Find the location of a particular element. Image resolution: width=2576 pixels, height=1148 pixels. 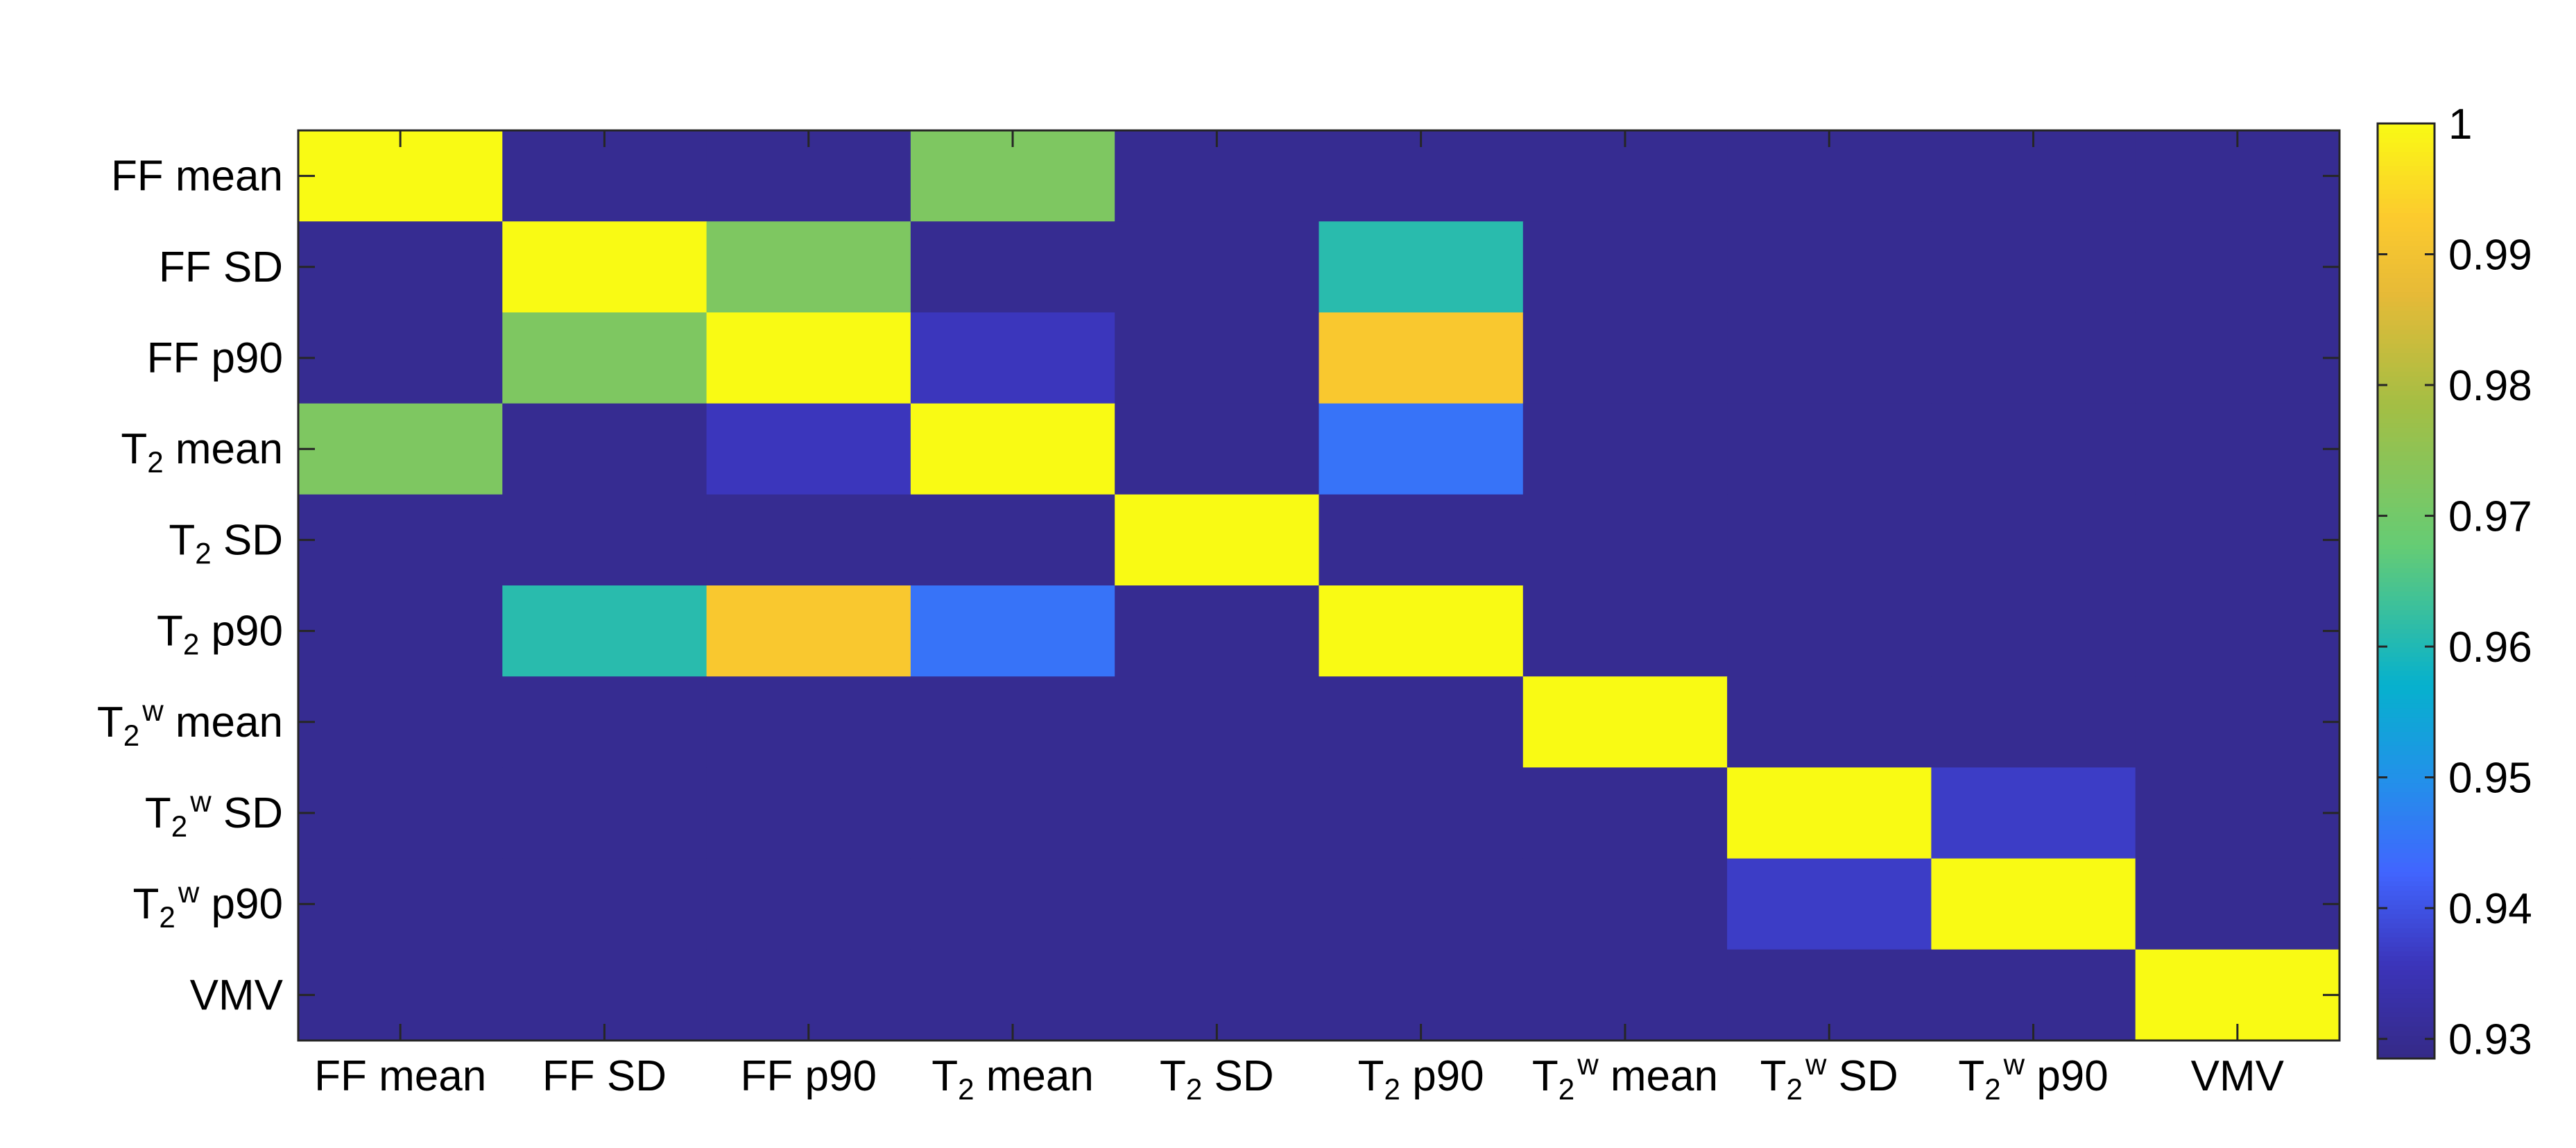

x-tick-label: VMV is located at coordinates (2238, 1076).